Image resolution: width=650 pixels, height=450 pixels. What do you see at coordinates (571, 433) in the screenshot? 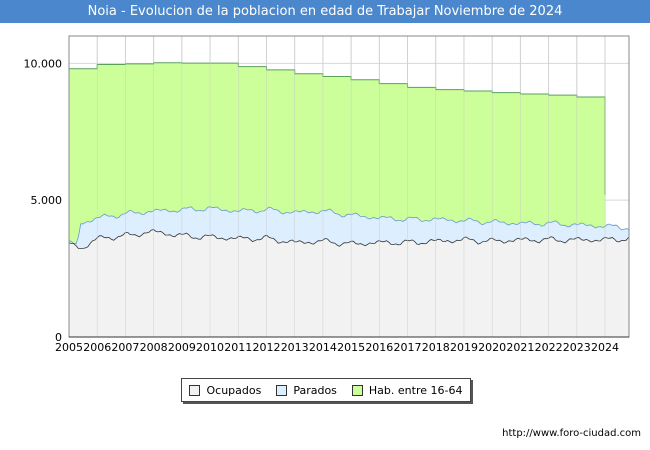
I see `source-url: http://www.foro-ciudad.com` at bounding box center [571, 433].